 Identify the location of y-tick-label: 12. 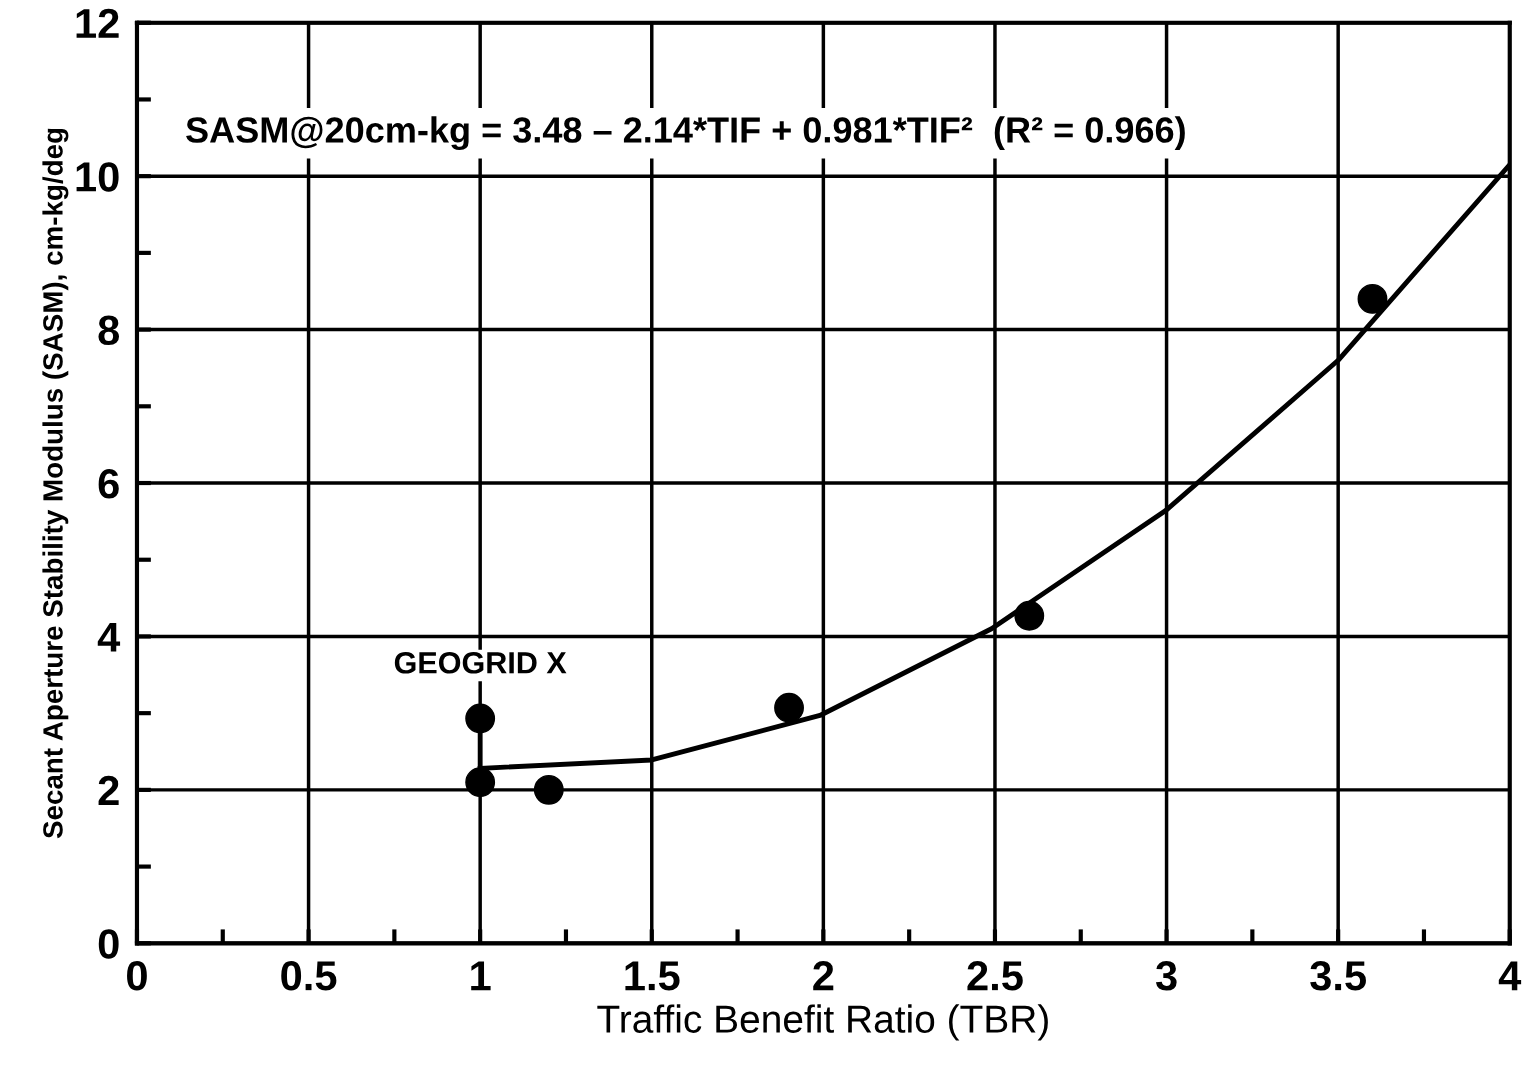
(97, 23).